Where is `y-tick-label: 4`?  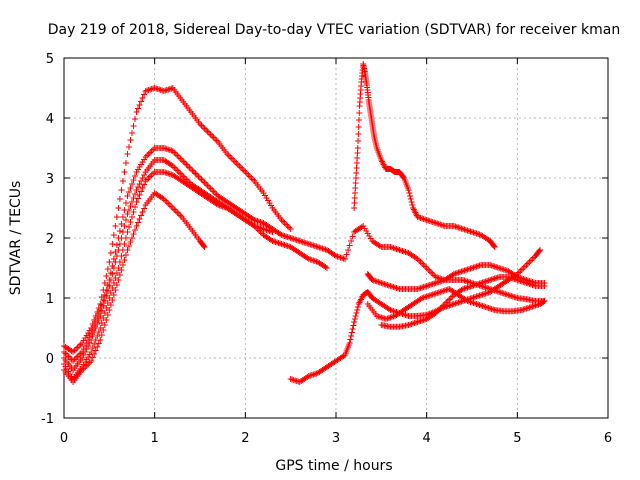
y-tick-label: 4 is located at coordinates (50, 119).